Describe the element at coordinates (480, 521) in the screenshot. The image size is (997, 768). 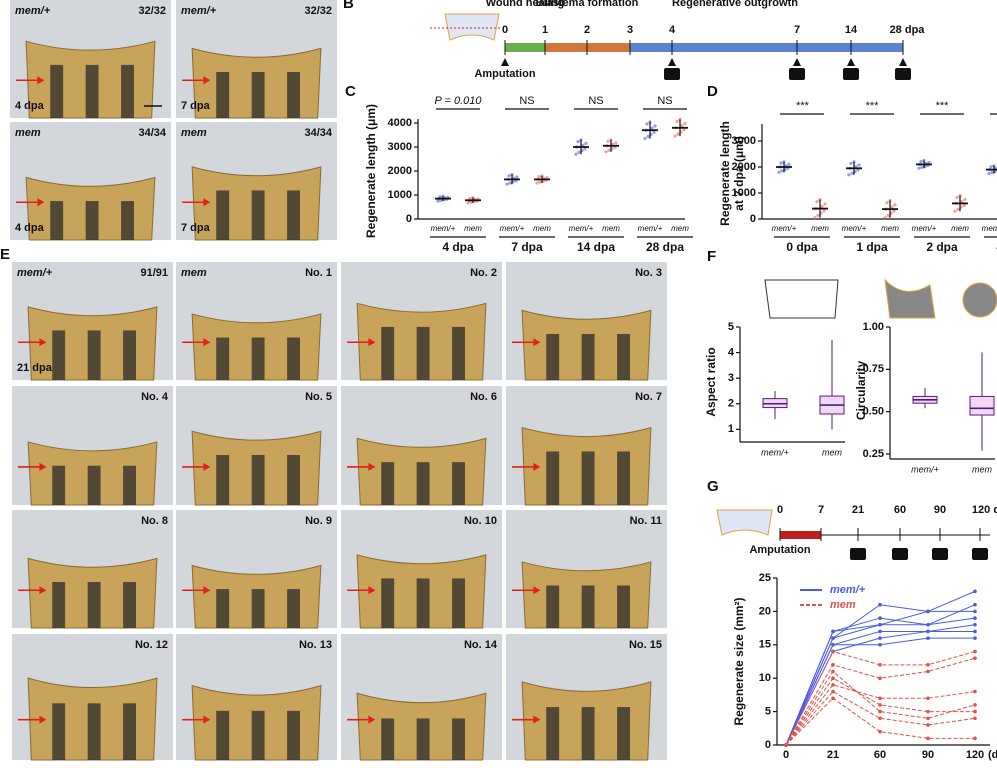
I see `count-label: No. 10` at that location.